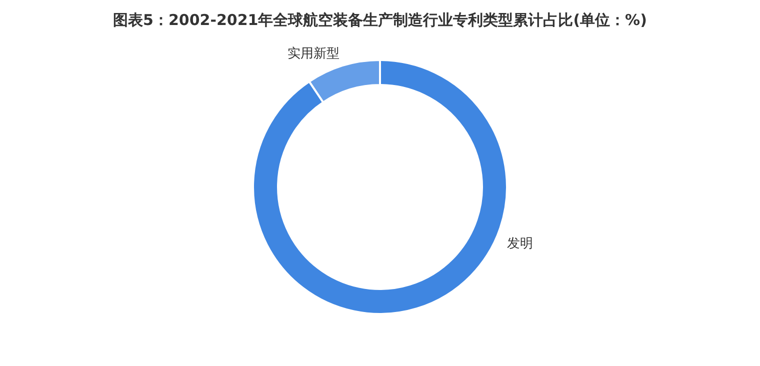 The height and width of the screenshot is (366, 760). What do you see at coordinates (519, 244) in the screenshot?
I see `slice-label: 发明` at bounding box center [519, 244].